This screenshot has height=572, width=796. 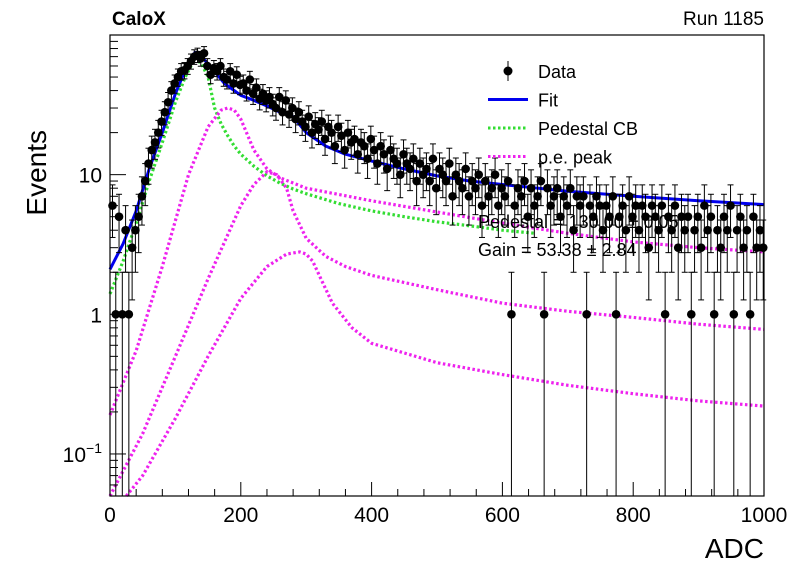 What do you see at coordinates (764, 515) in the screenshot?
I see `x-tick-label: 1000` at bounding box center [764, 515].